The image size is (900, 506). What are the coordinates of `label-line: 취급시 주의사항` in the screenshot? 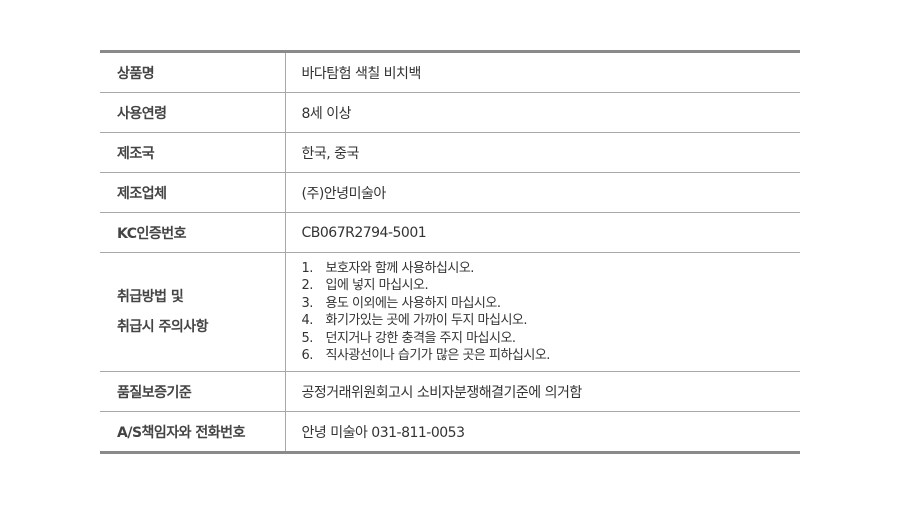 It's located at (163, 327).